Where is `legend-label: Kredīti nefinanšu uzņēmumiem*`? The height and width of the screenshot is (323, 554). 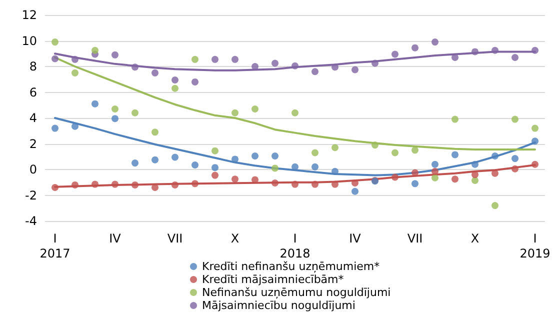
legend-label: Kredīti nefinanšu uzņēmumiem* is located at coordinates (291, 266).